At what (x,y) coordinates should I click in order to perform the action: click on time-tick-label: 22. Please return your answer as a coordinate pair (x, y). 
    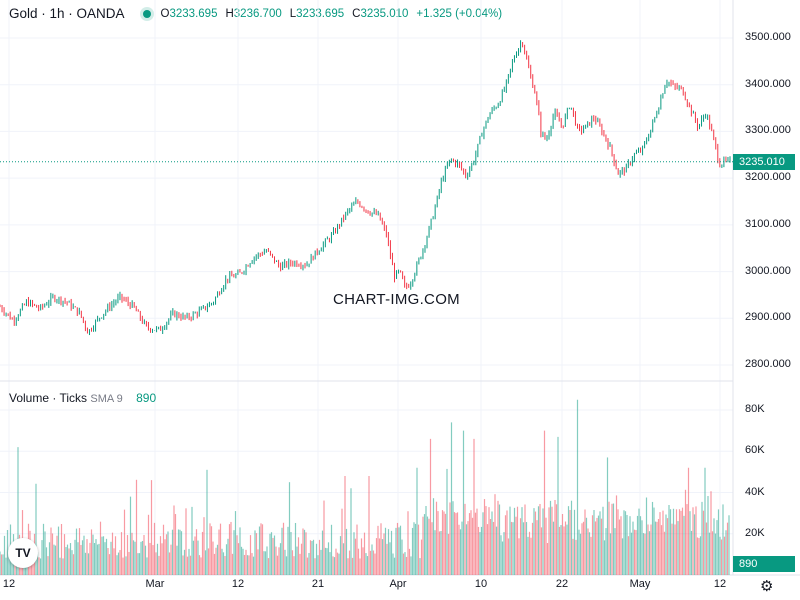
    Looking at the image, I should click on (562, 584).